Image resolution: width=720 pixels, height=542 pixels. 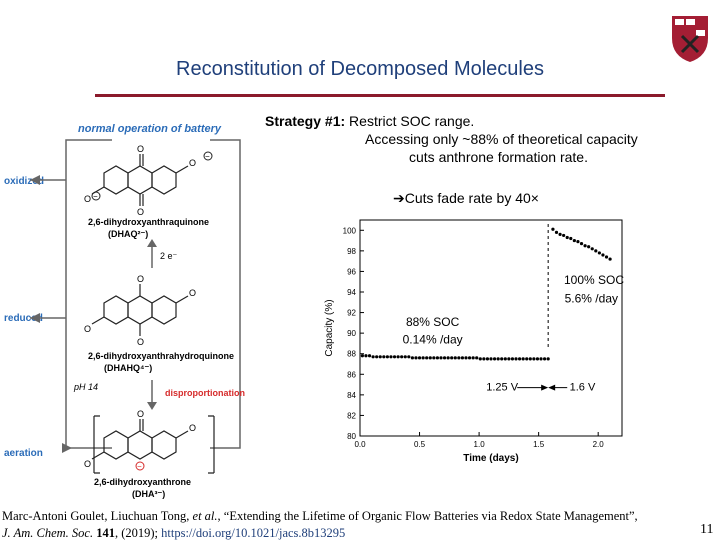 What do you see at coordinates (351, 251) in the screenshot?
I see `y-tick-label: 98` at bounding box center [351, 251].